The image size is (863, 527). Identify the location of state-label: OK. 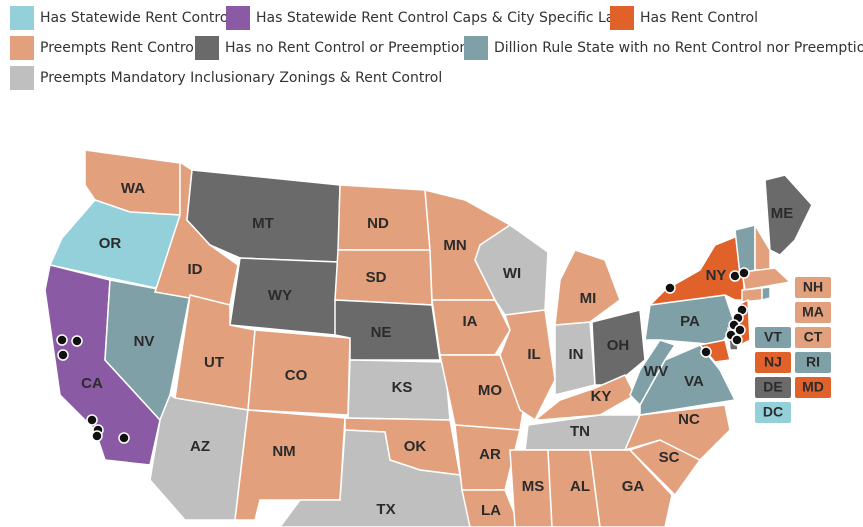
(415, 446).